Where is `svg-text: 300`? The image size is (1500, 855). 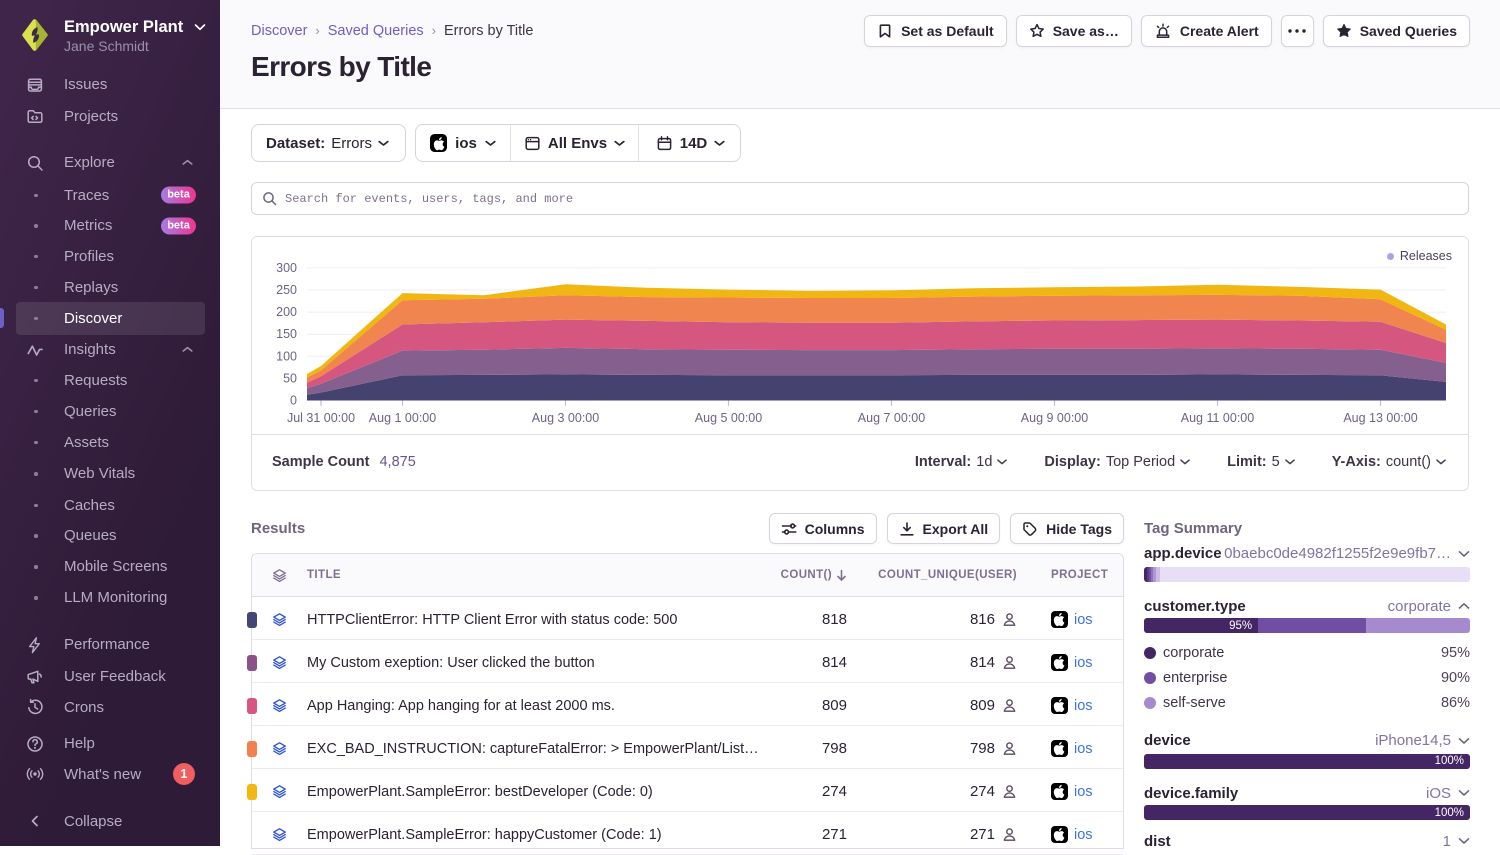 svg-text: 300 is located at coordinates (286, 268).